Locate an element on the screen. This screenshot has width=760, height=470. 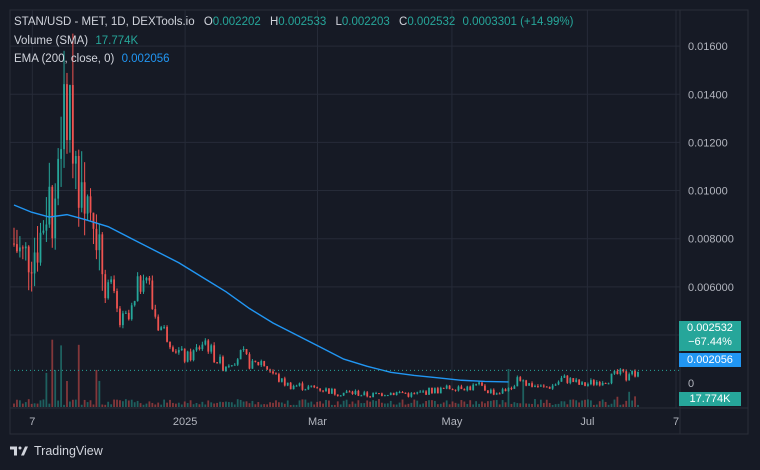
close-value: 0.002532 is located at coordinates (431, 22).